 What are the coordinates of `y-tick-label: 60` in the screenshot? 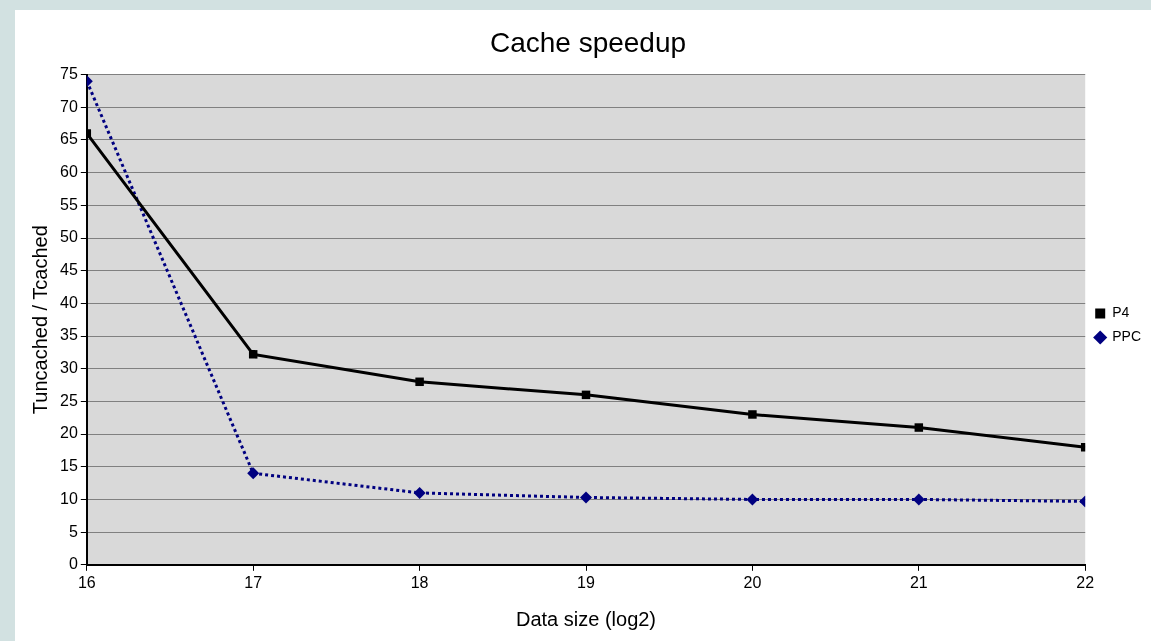 It's located at (69, 172).